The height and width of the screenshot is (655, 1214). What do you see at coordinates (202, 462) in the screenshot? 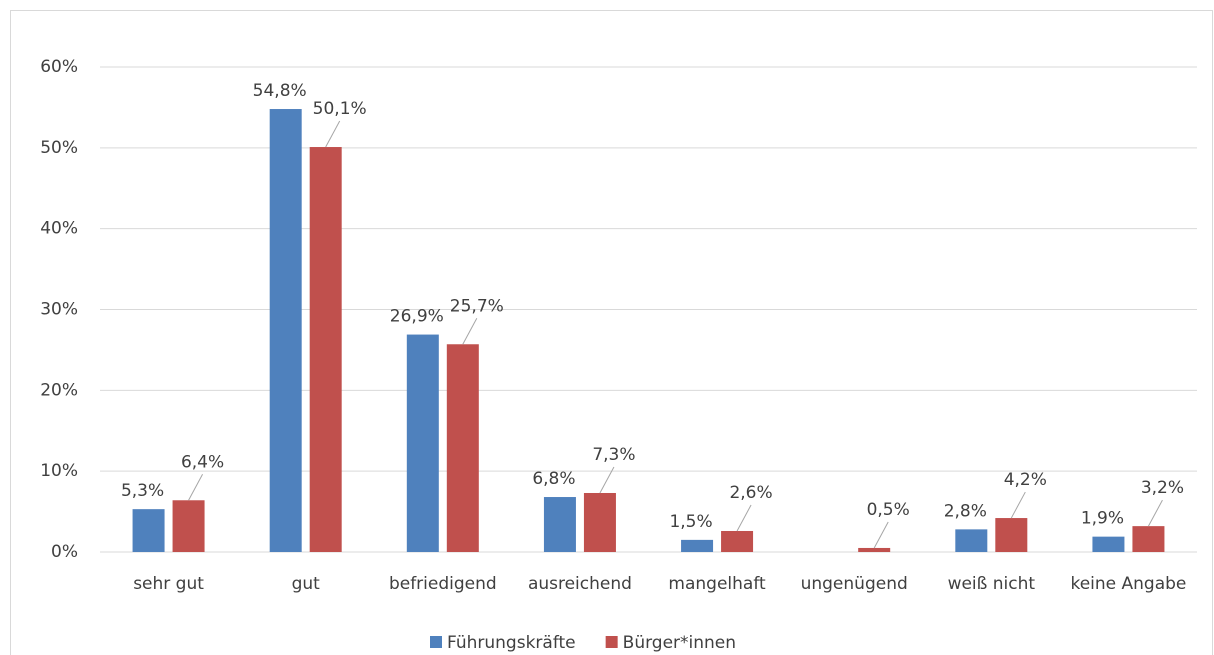
I see `data-label: 6,4%` at bounding box center [202, 462].